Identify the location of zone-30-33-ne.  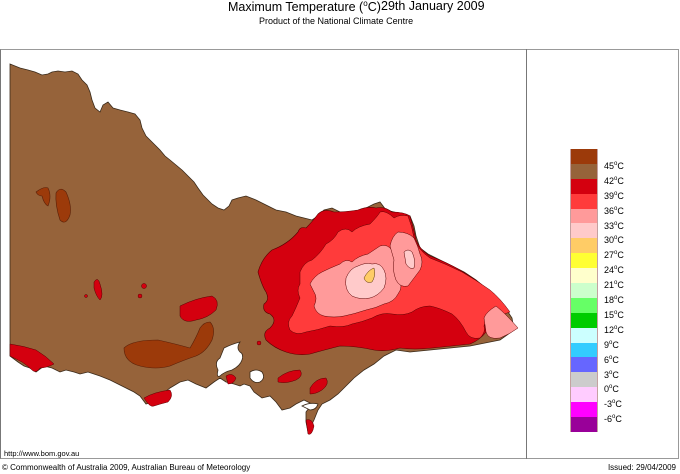
(409, 259).